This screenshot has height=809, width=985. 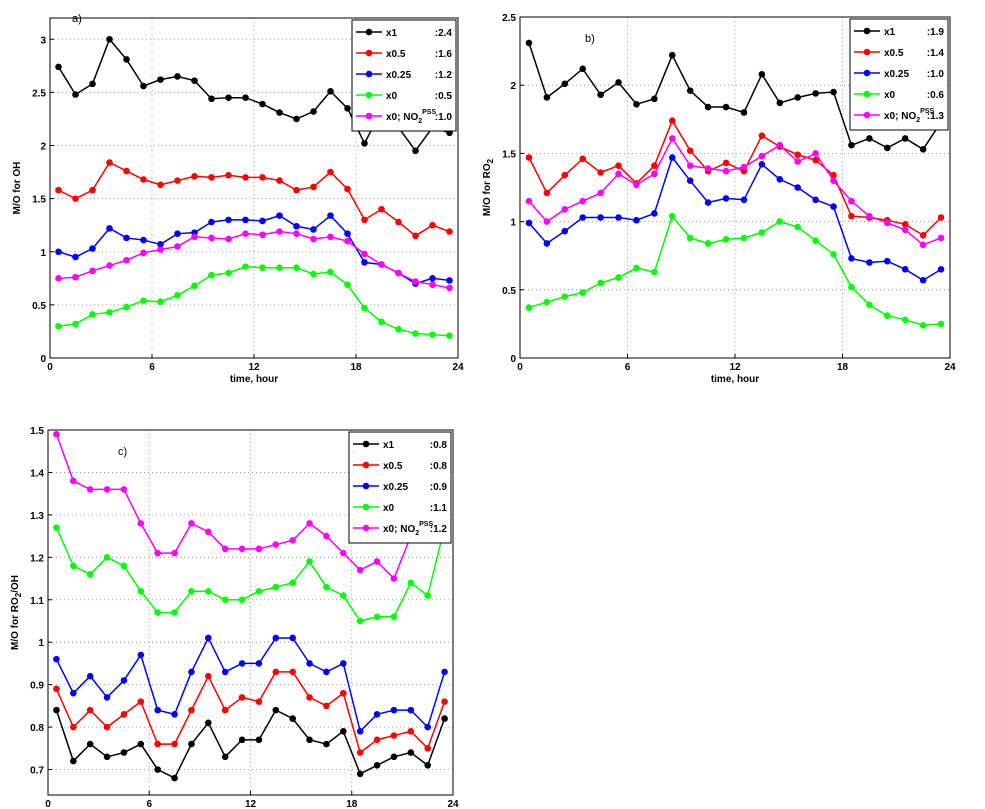 I want to click on y-tick-label: 1.5, so click(x=509, y=154).